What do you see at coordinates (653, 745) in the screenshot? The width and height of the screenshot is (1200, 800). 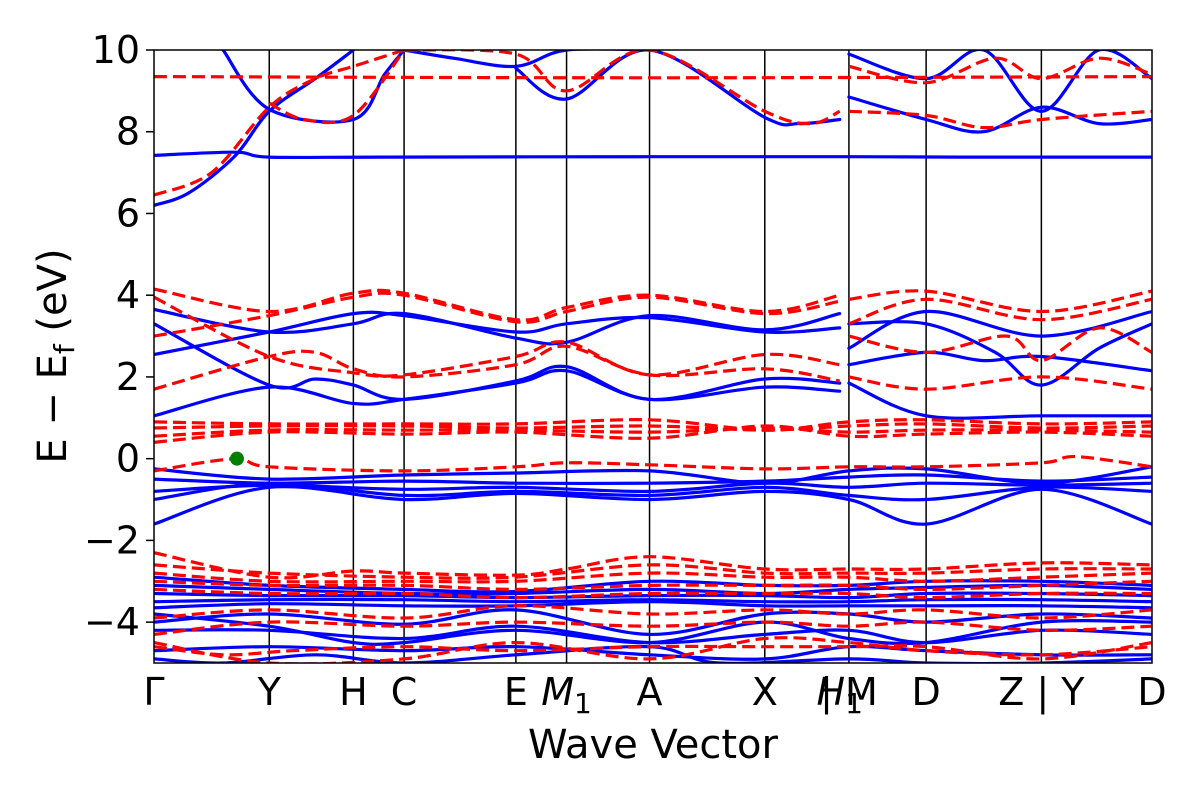 I see `x-axis-title: Wave Vector` at bounding box center [653, 745].